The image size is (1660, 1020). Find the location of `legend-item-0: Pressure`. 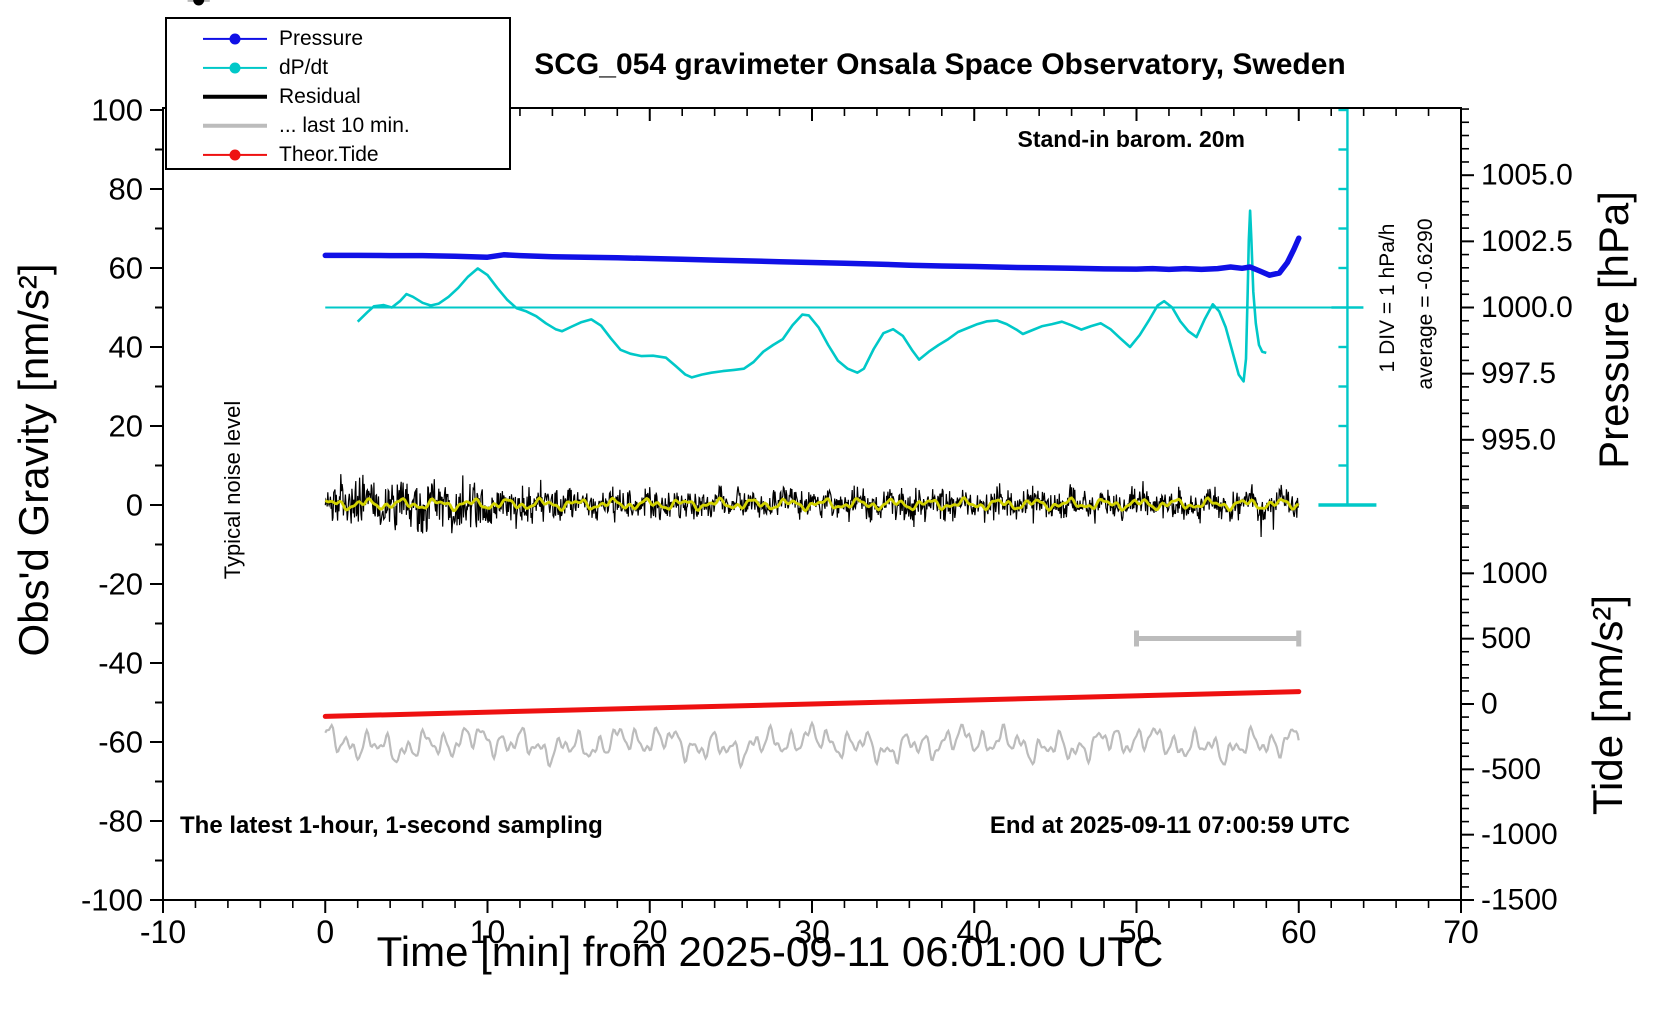

legend-item-0: Pressure is located at coordinates (338, 38).